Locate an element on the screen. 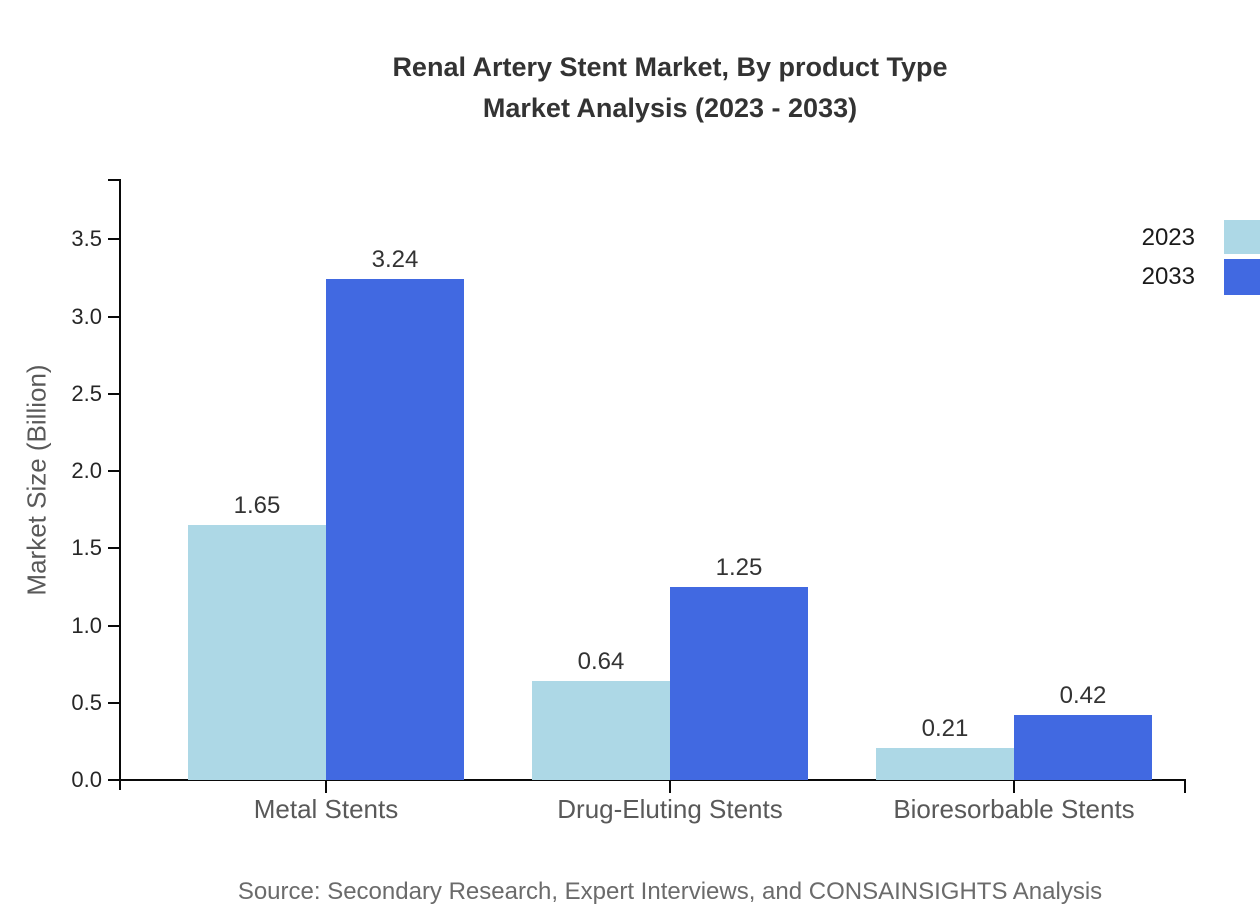 The width and height of the screenshot is (1260, 920). legend-label-2033: 2033 is located at coordinates (1168, 276).